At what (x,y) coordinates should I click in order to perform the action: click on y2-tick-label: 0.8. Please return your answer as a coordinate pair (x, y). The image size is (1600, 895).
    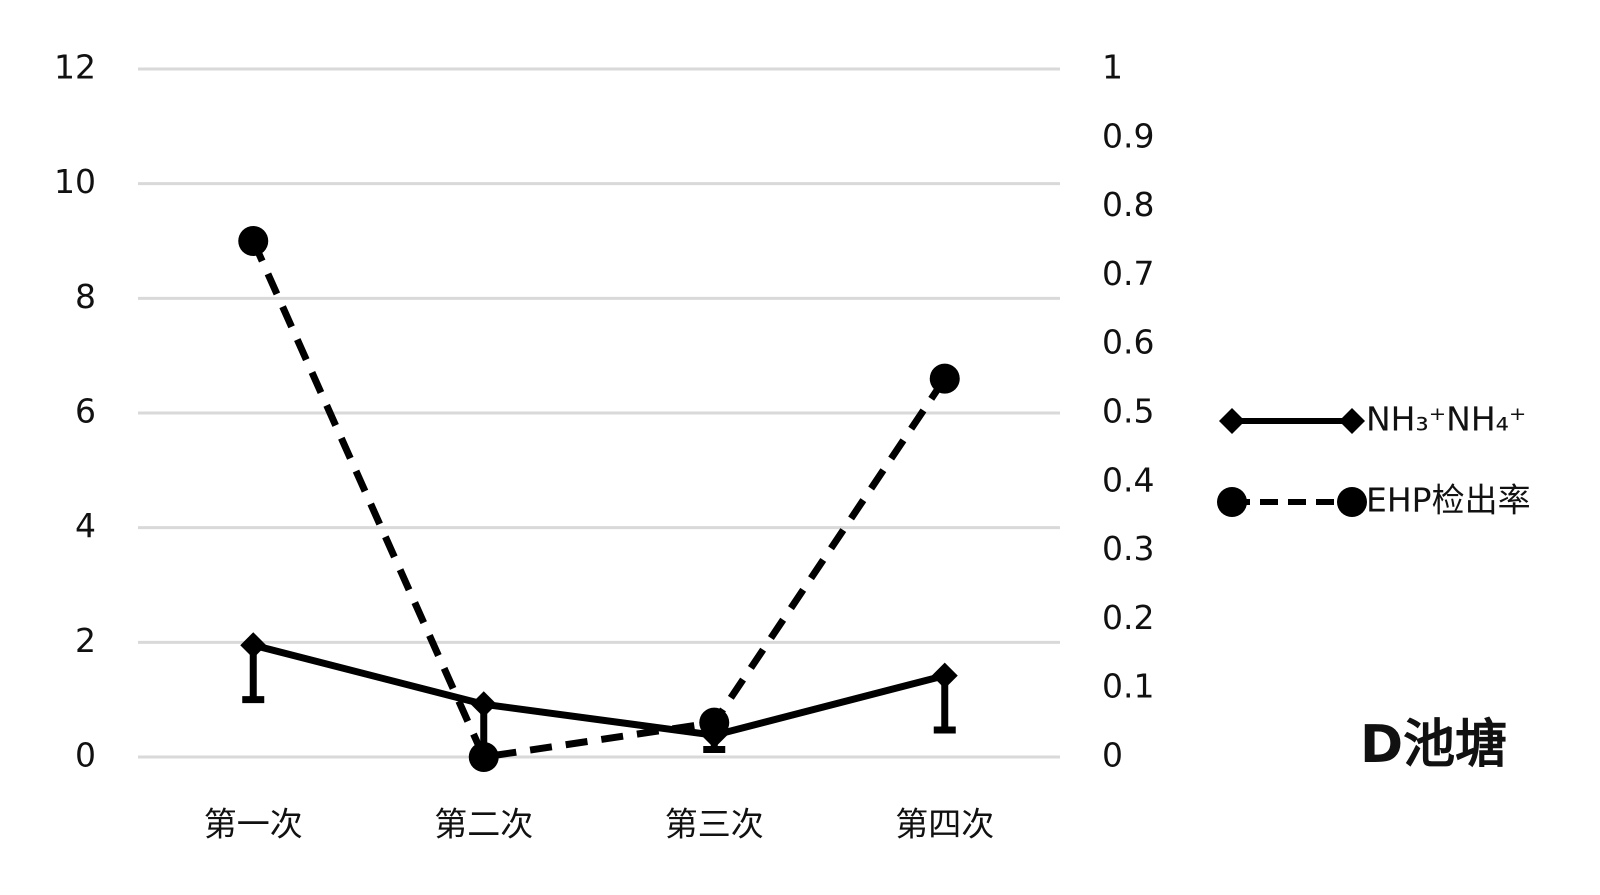
    Looking at the image, I should click on (1128, 204).